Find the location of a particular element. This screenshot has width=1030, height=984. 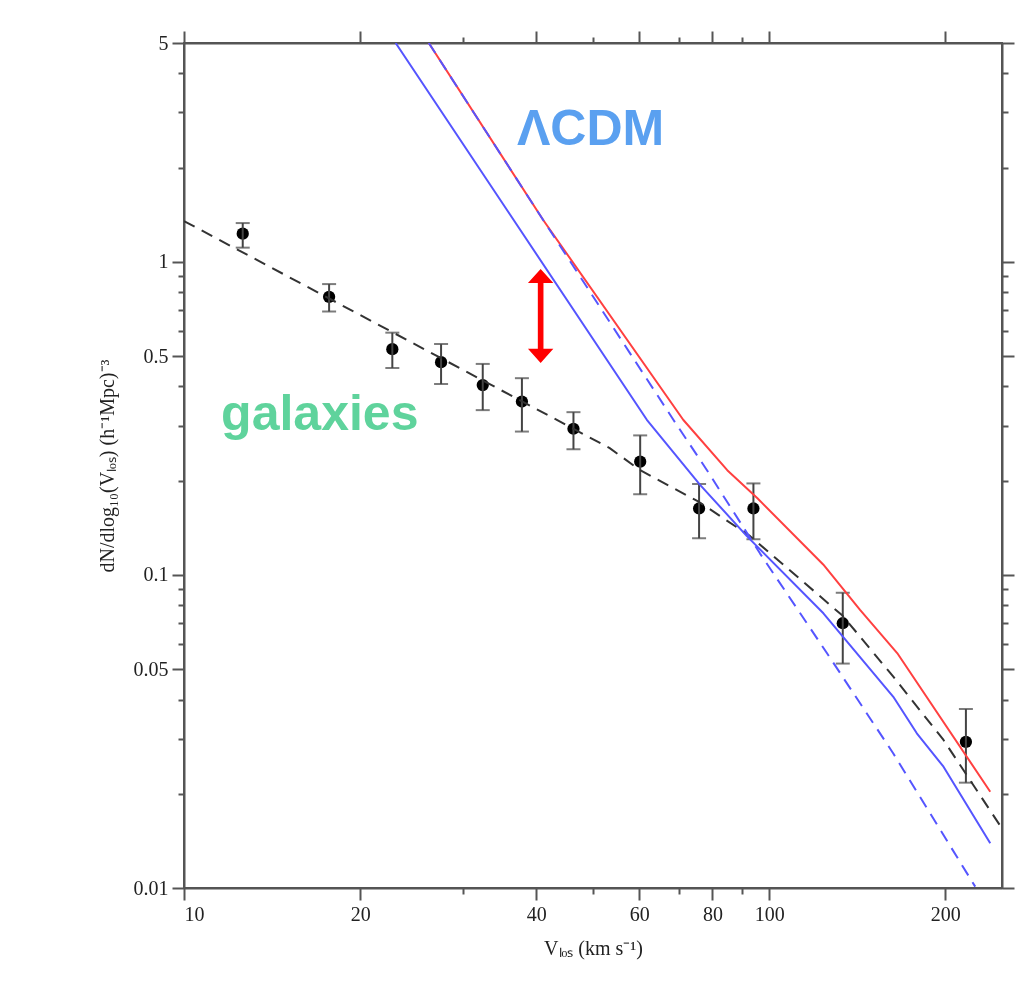

x-tick-label: 200 is located at coordinates (945, 913).